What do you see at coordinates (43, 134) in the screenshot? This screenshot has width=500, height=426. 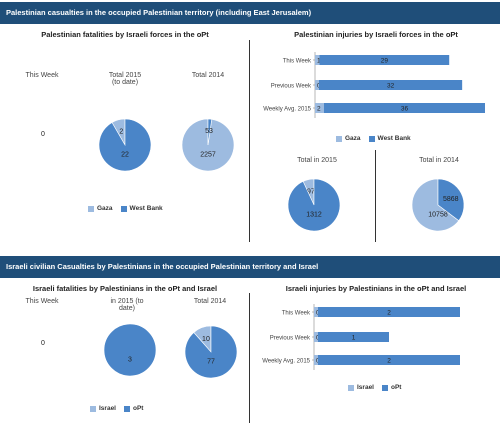 I see `pal-fat-this-week-value: 0` at bounding box center [43, 134].